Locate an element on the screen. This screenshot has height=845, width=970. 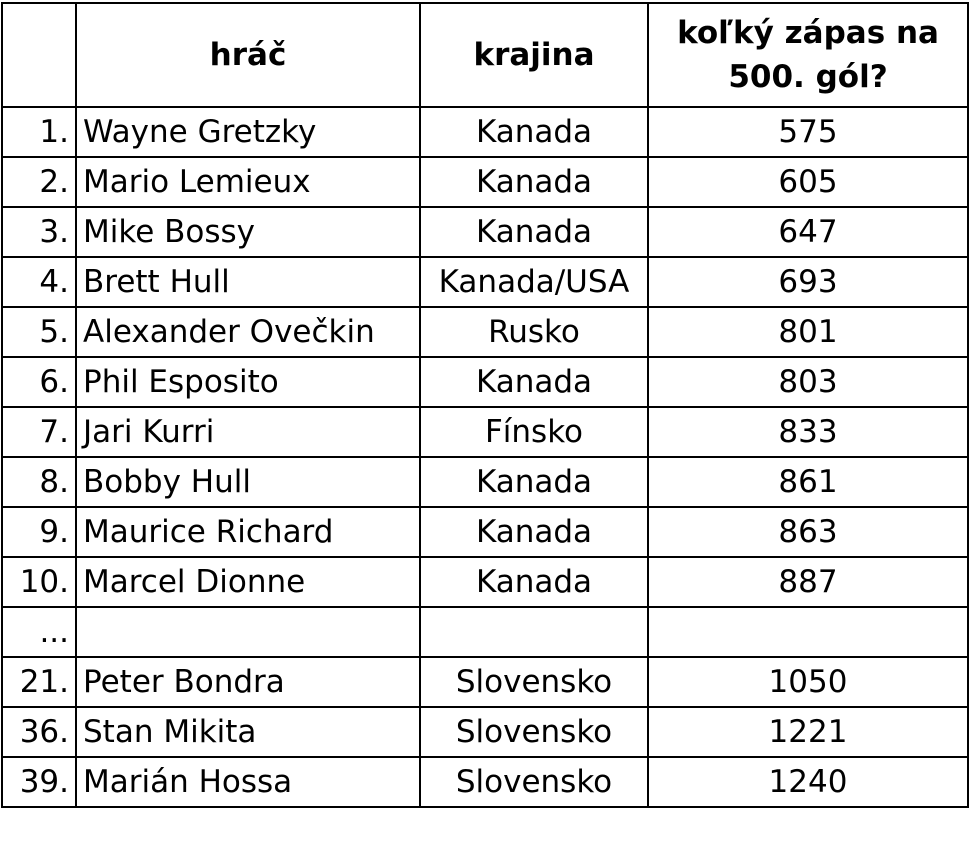
player-cell: Alexander Ovečkin is located at coordinates (248, 332).